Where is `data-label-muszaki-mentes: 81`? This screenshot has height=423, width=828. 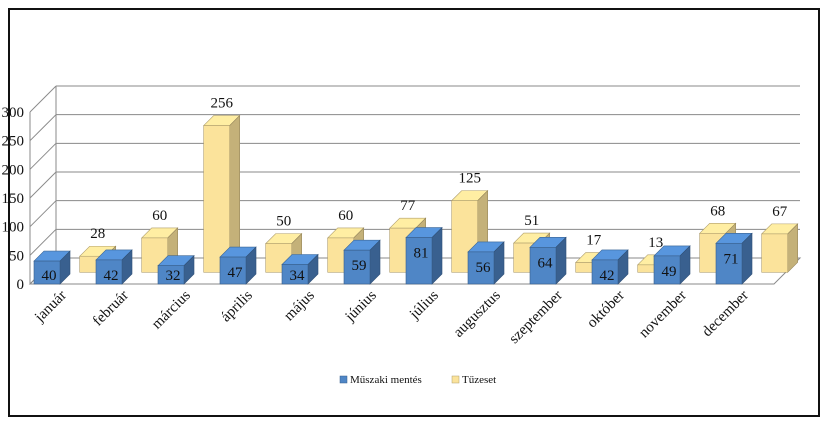 data-label-muszaki-mentes: 81 is located at coordinates (421, 254).